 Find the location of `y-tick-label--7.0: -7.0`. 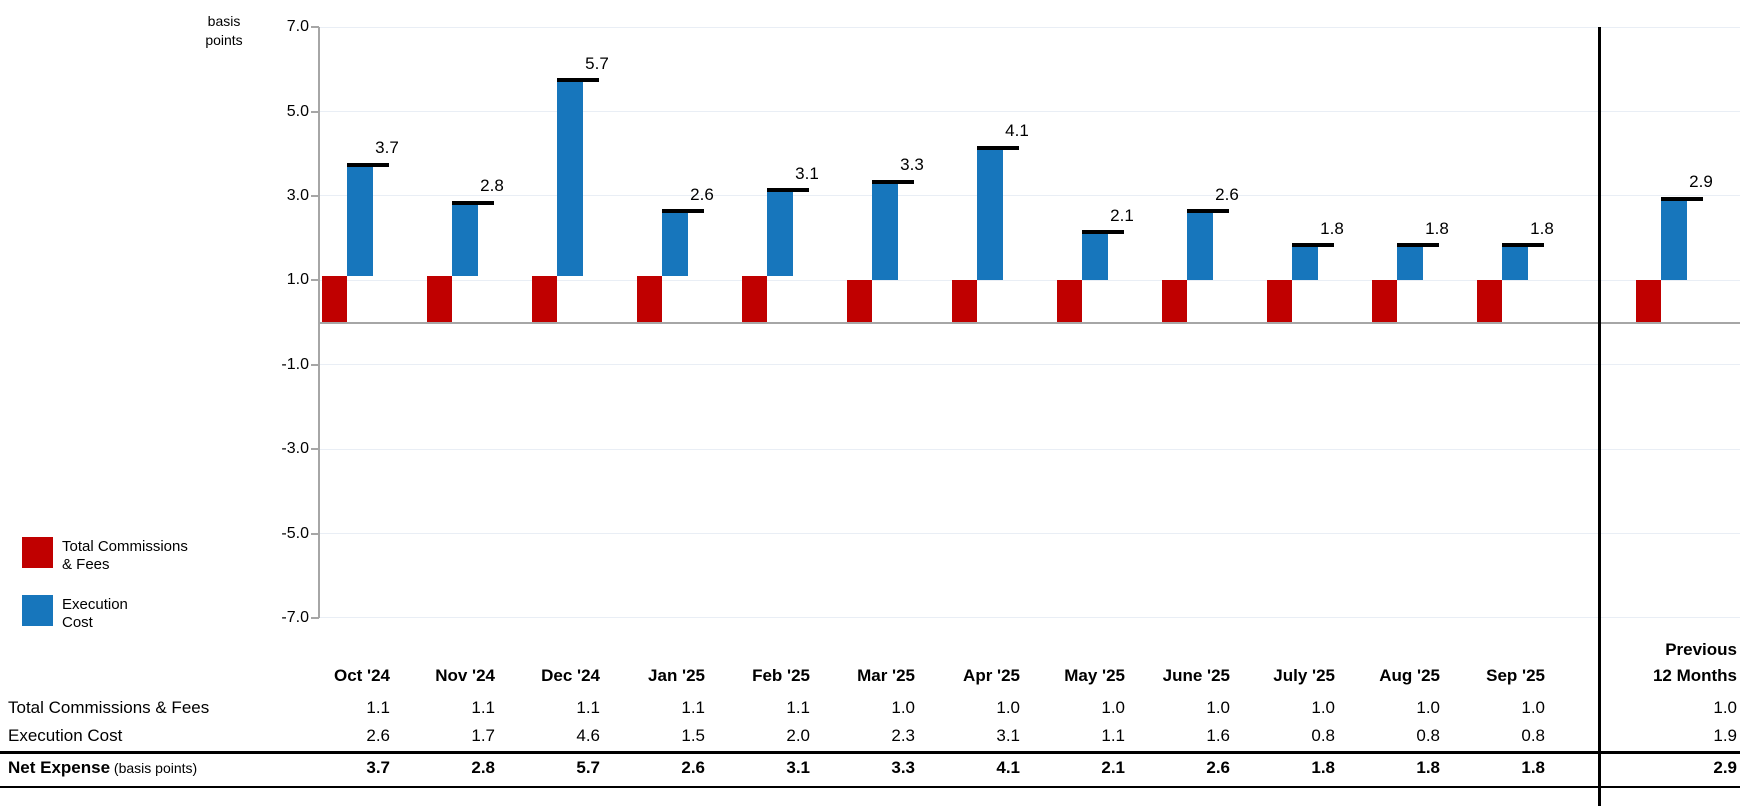

y-tick-label--7.0: -7.0 is located at coordinates (295, 617).